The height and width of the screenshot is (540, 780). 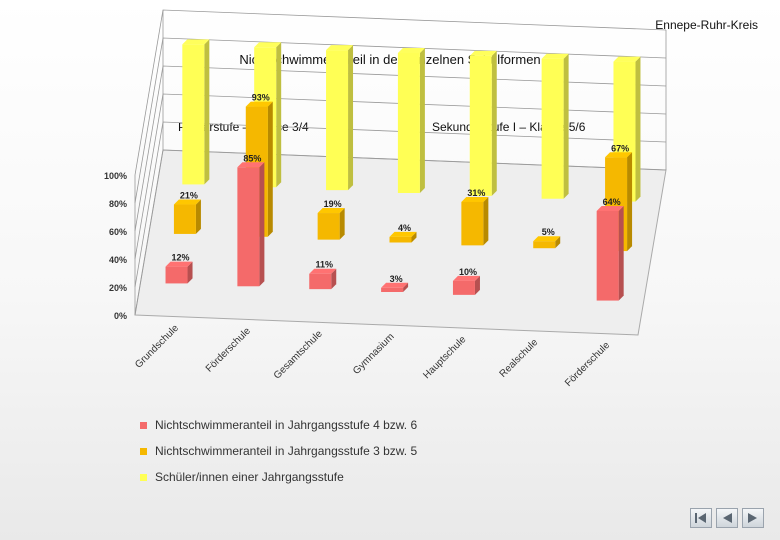 I want to click on x-tick-label: Realschule, so click(x=519, y=358).